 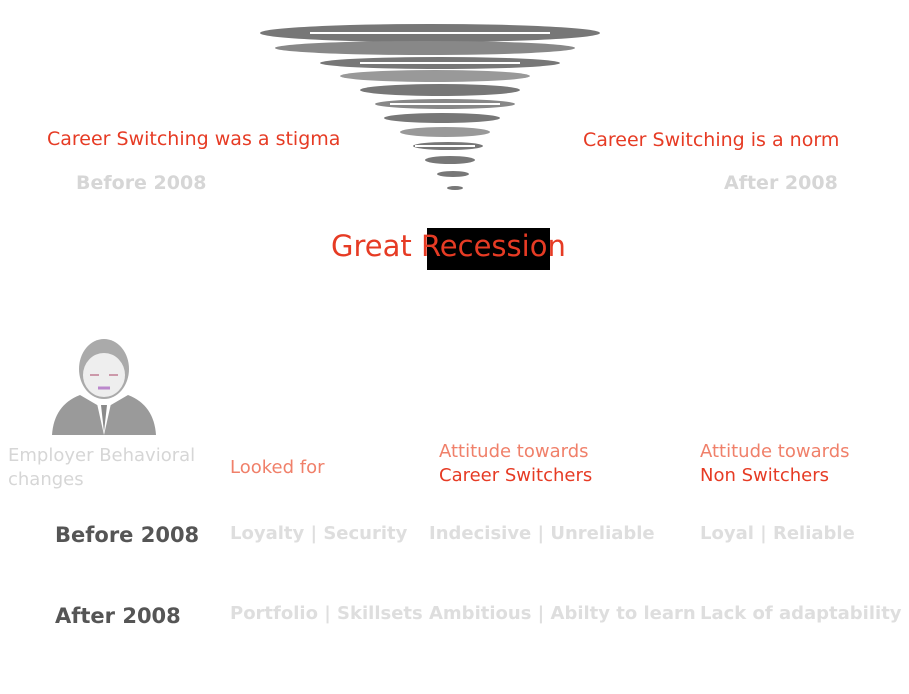 I want to click on row-label: After 2008, so click(x=118, y=616).